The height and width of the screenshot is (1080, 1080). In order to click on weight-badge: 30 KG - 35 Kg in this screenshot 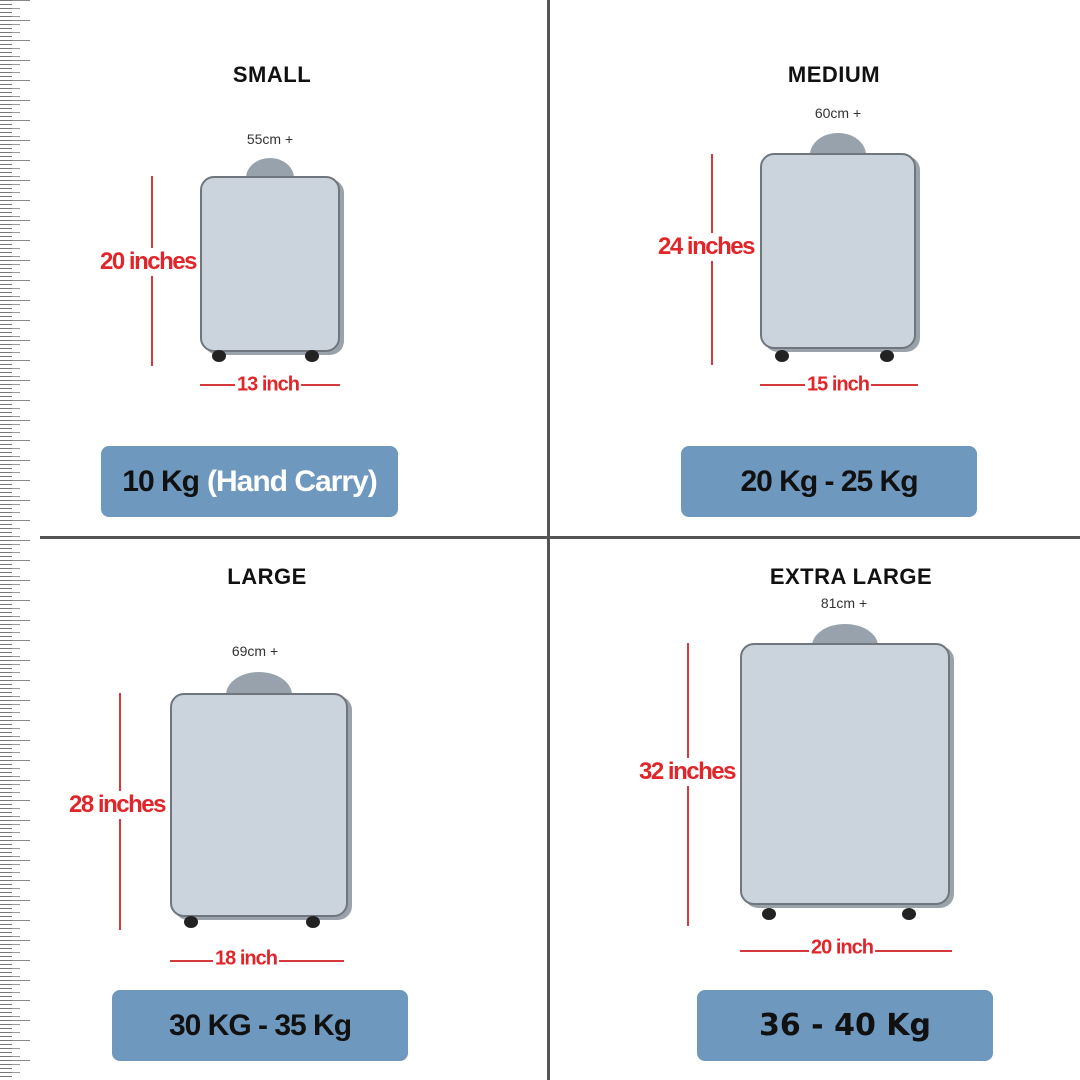, I will do `click(260, 1025)`.